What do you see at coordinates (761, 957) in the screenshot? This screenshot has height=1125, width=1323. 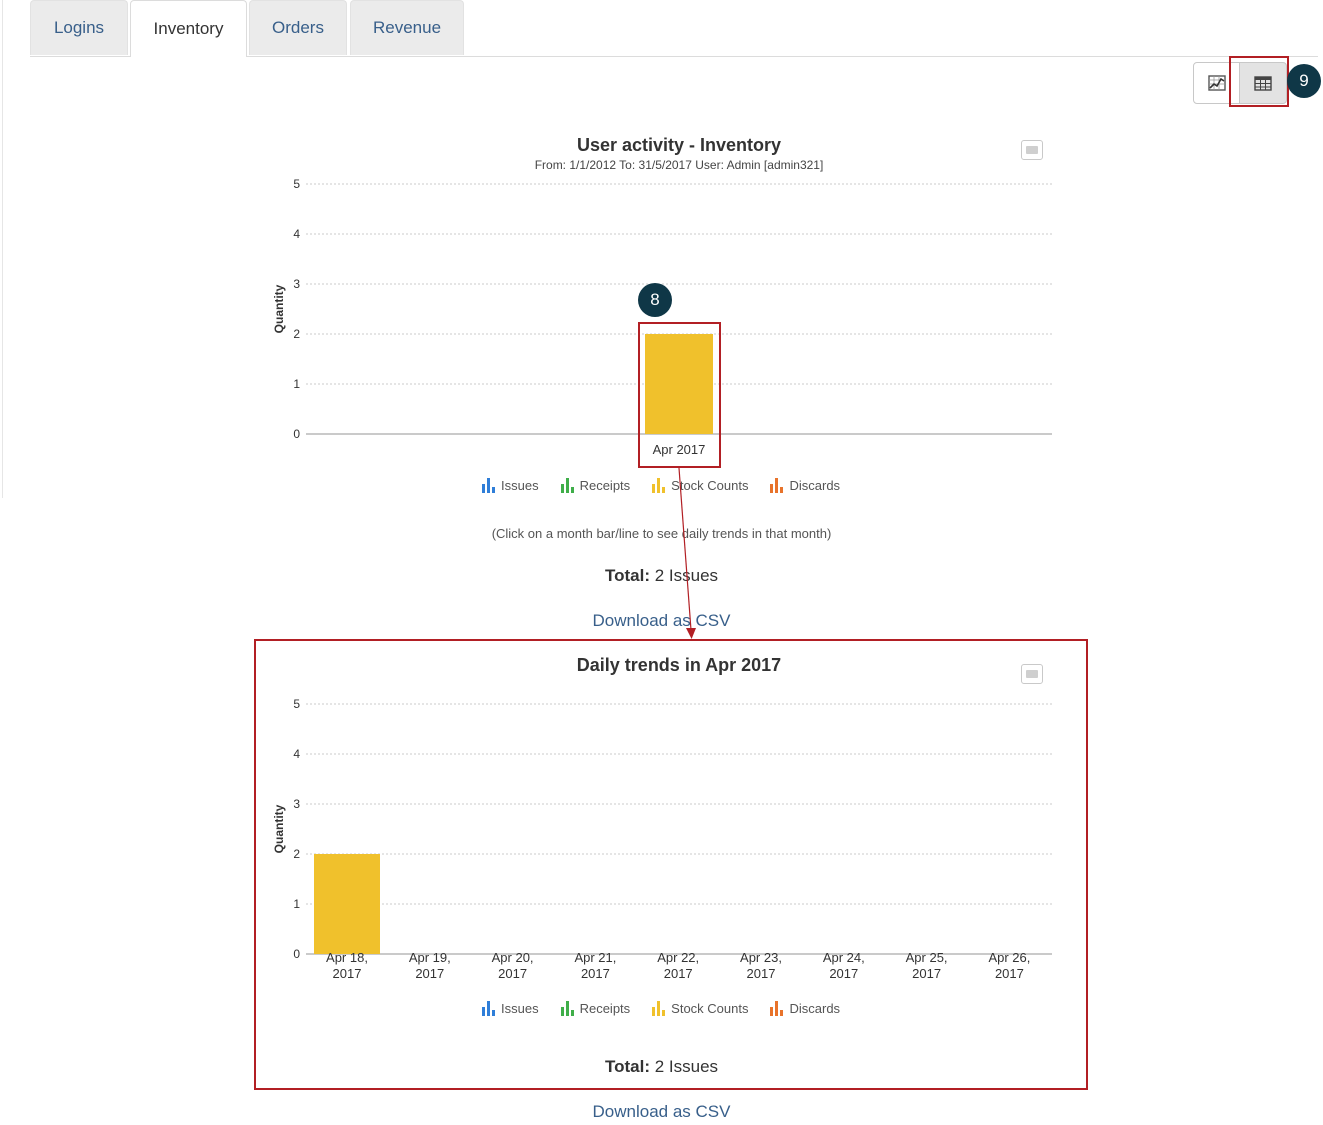 I see `x-tick-label: Apr 23,` at bounding box center [761, 957].